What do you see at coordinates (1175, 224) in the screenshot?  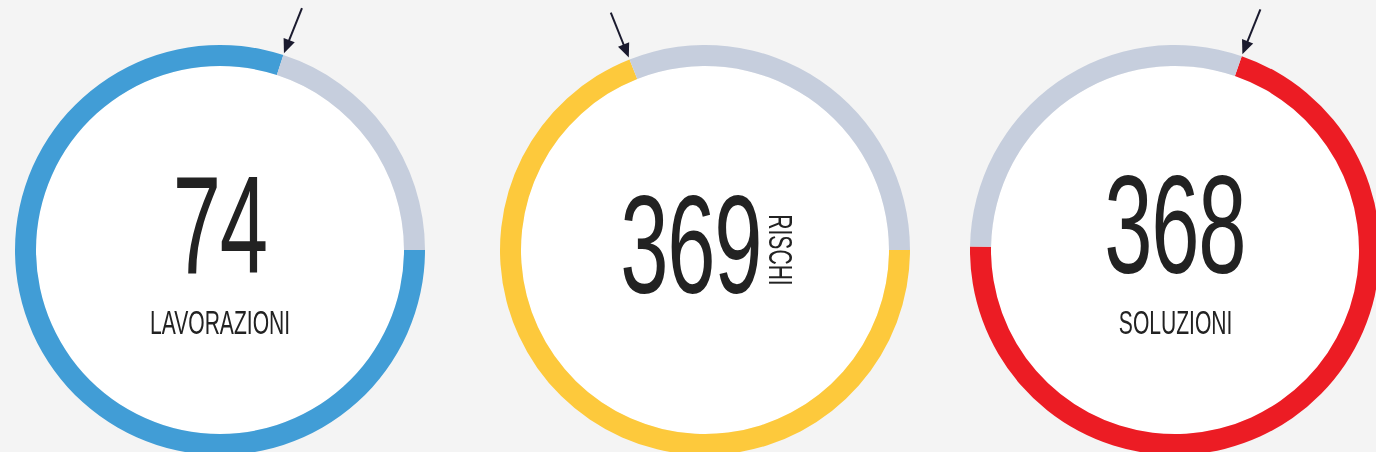 I see `text: 368` at bounding box center [1175, 224].